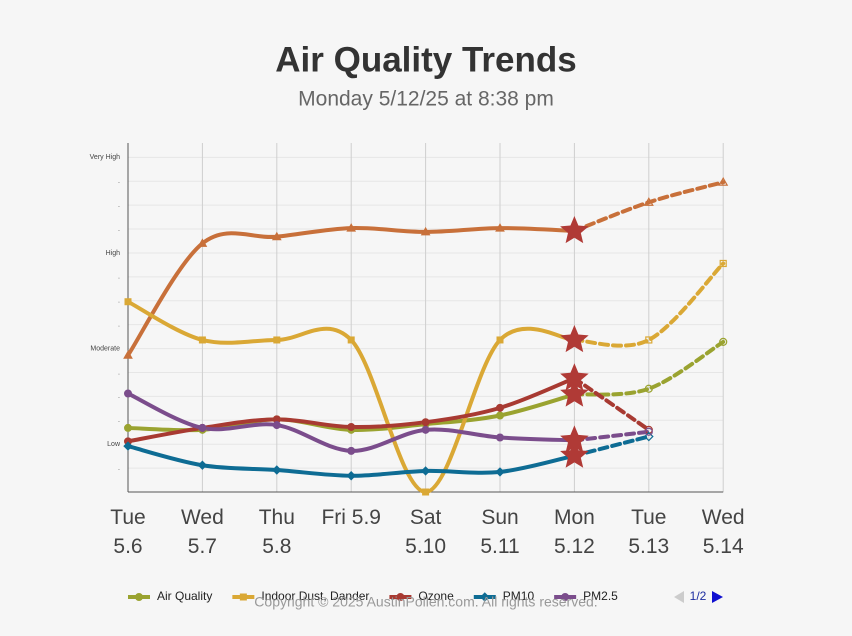  Describe the element at coordinates (723, 532) in the screenshot. I see `x-tick-label: Wed 5.14` at that location.